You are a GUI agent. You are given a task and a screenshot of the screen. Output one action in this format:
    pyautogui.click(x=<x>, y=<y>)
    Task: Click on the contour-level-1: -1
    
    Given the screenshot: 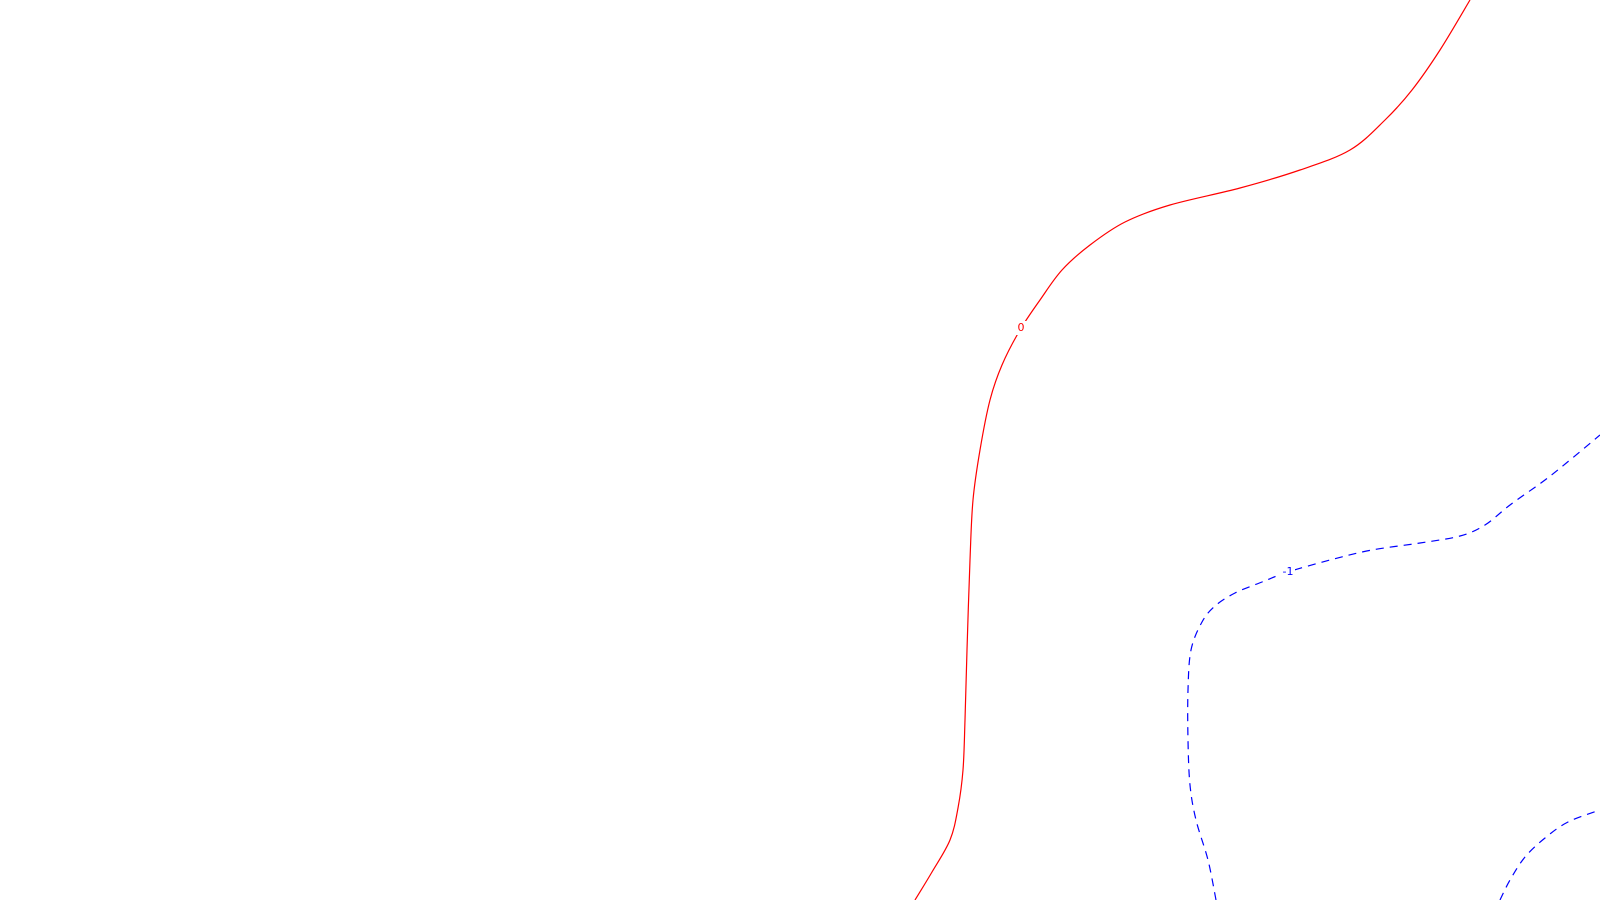 What is the action you would take?
    pyautogui.click(x=1393, y=667)
    